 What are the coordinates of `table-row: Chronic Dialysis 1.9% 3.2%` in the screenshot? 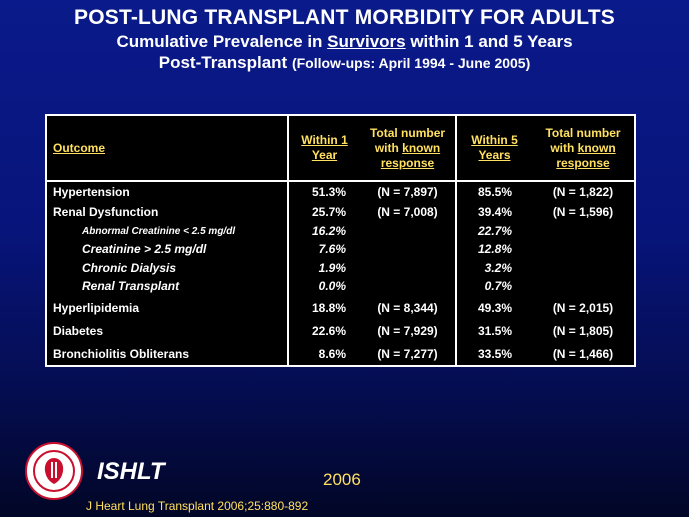 It's located at (340, 268).